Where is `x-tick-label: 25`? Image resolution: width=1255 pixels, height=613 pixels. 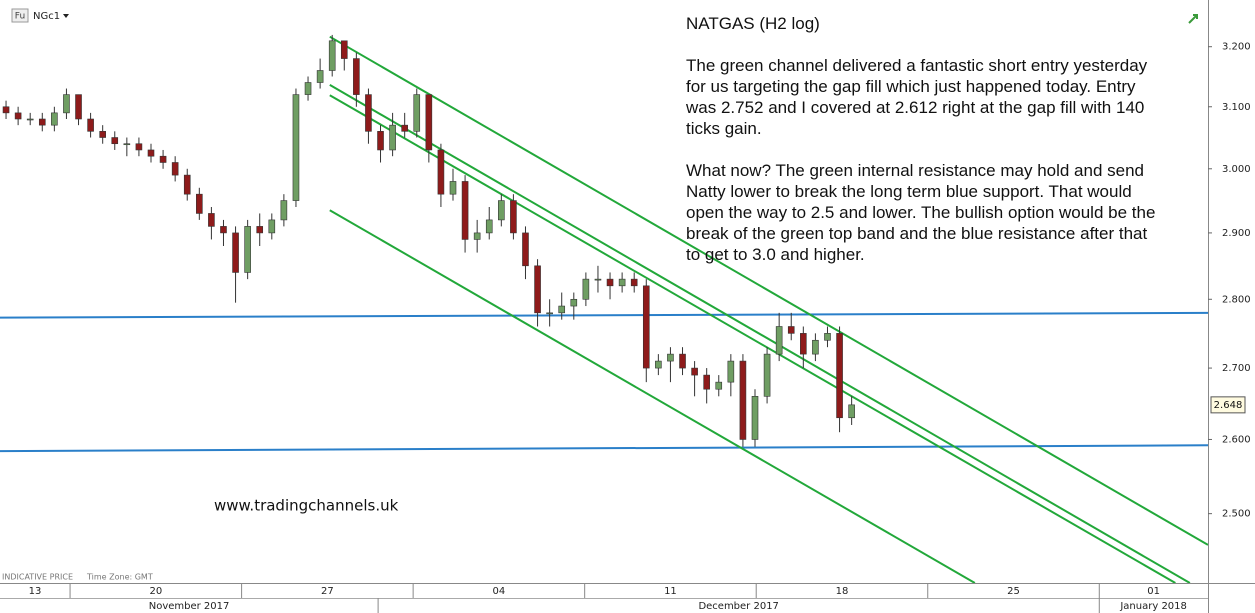
x-tick-label: 25 is located at coordinates (1013, 591).